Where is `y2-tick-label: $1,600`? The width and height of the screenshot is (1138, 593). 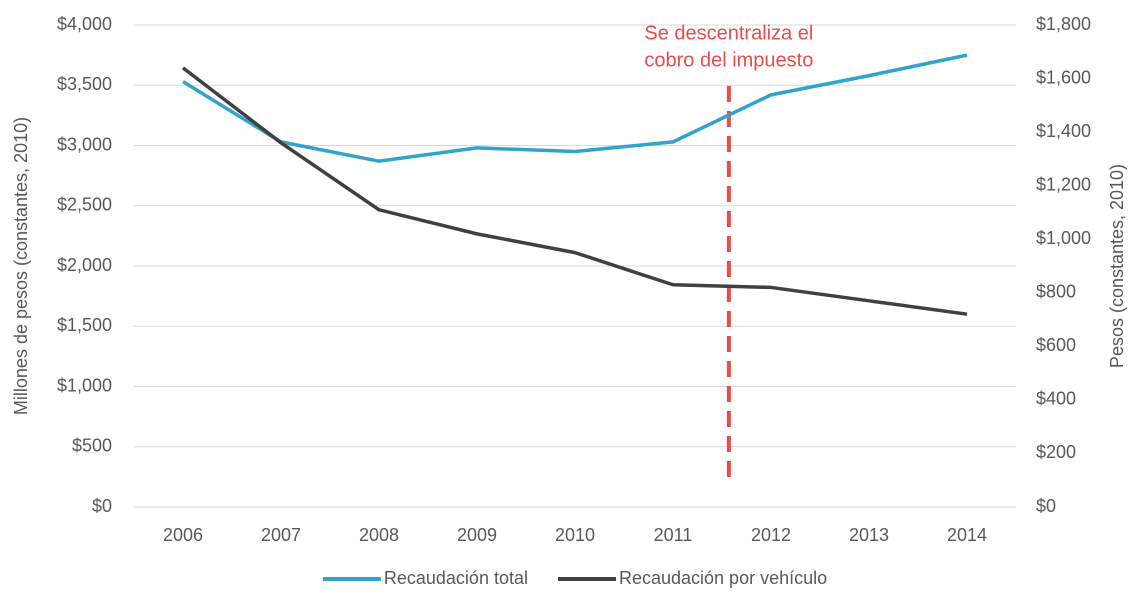 y2-tick-label: $1,600 is located at coordinates (1063, 77).